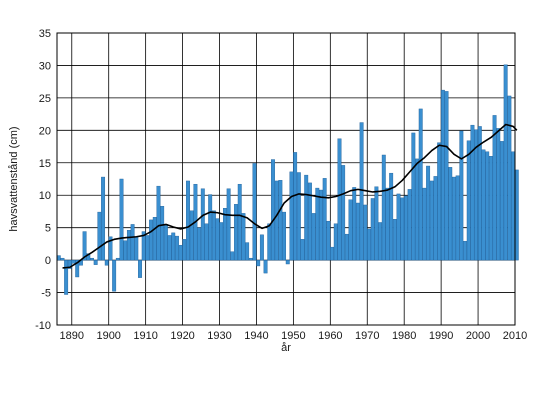  I want to click on y-axis-ticks: -10 -5 0 5 10 15 20 25 30 35, so click(43, 180).